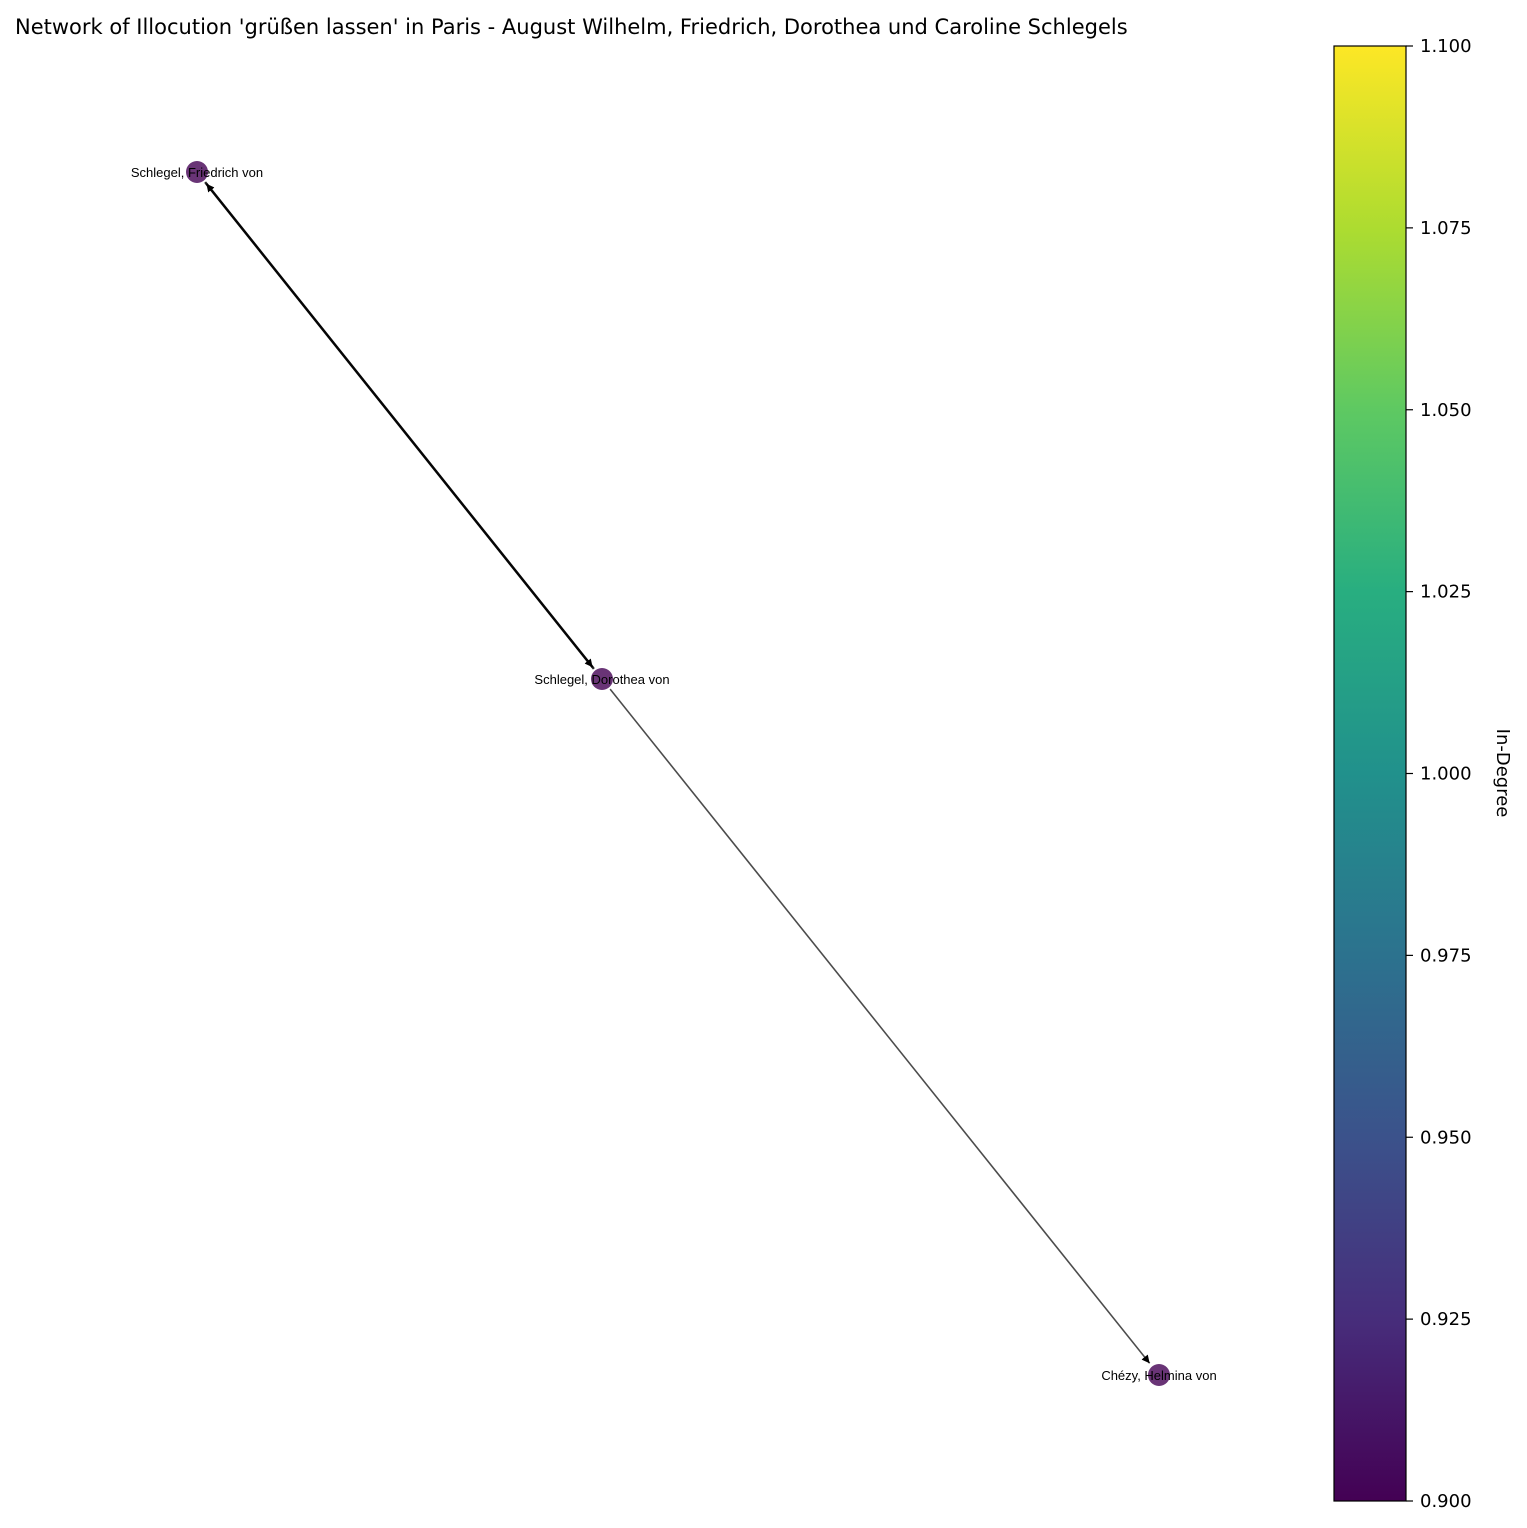  I want to click on colorbar-gradient, so click(1370, 773).